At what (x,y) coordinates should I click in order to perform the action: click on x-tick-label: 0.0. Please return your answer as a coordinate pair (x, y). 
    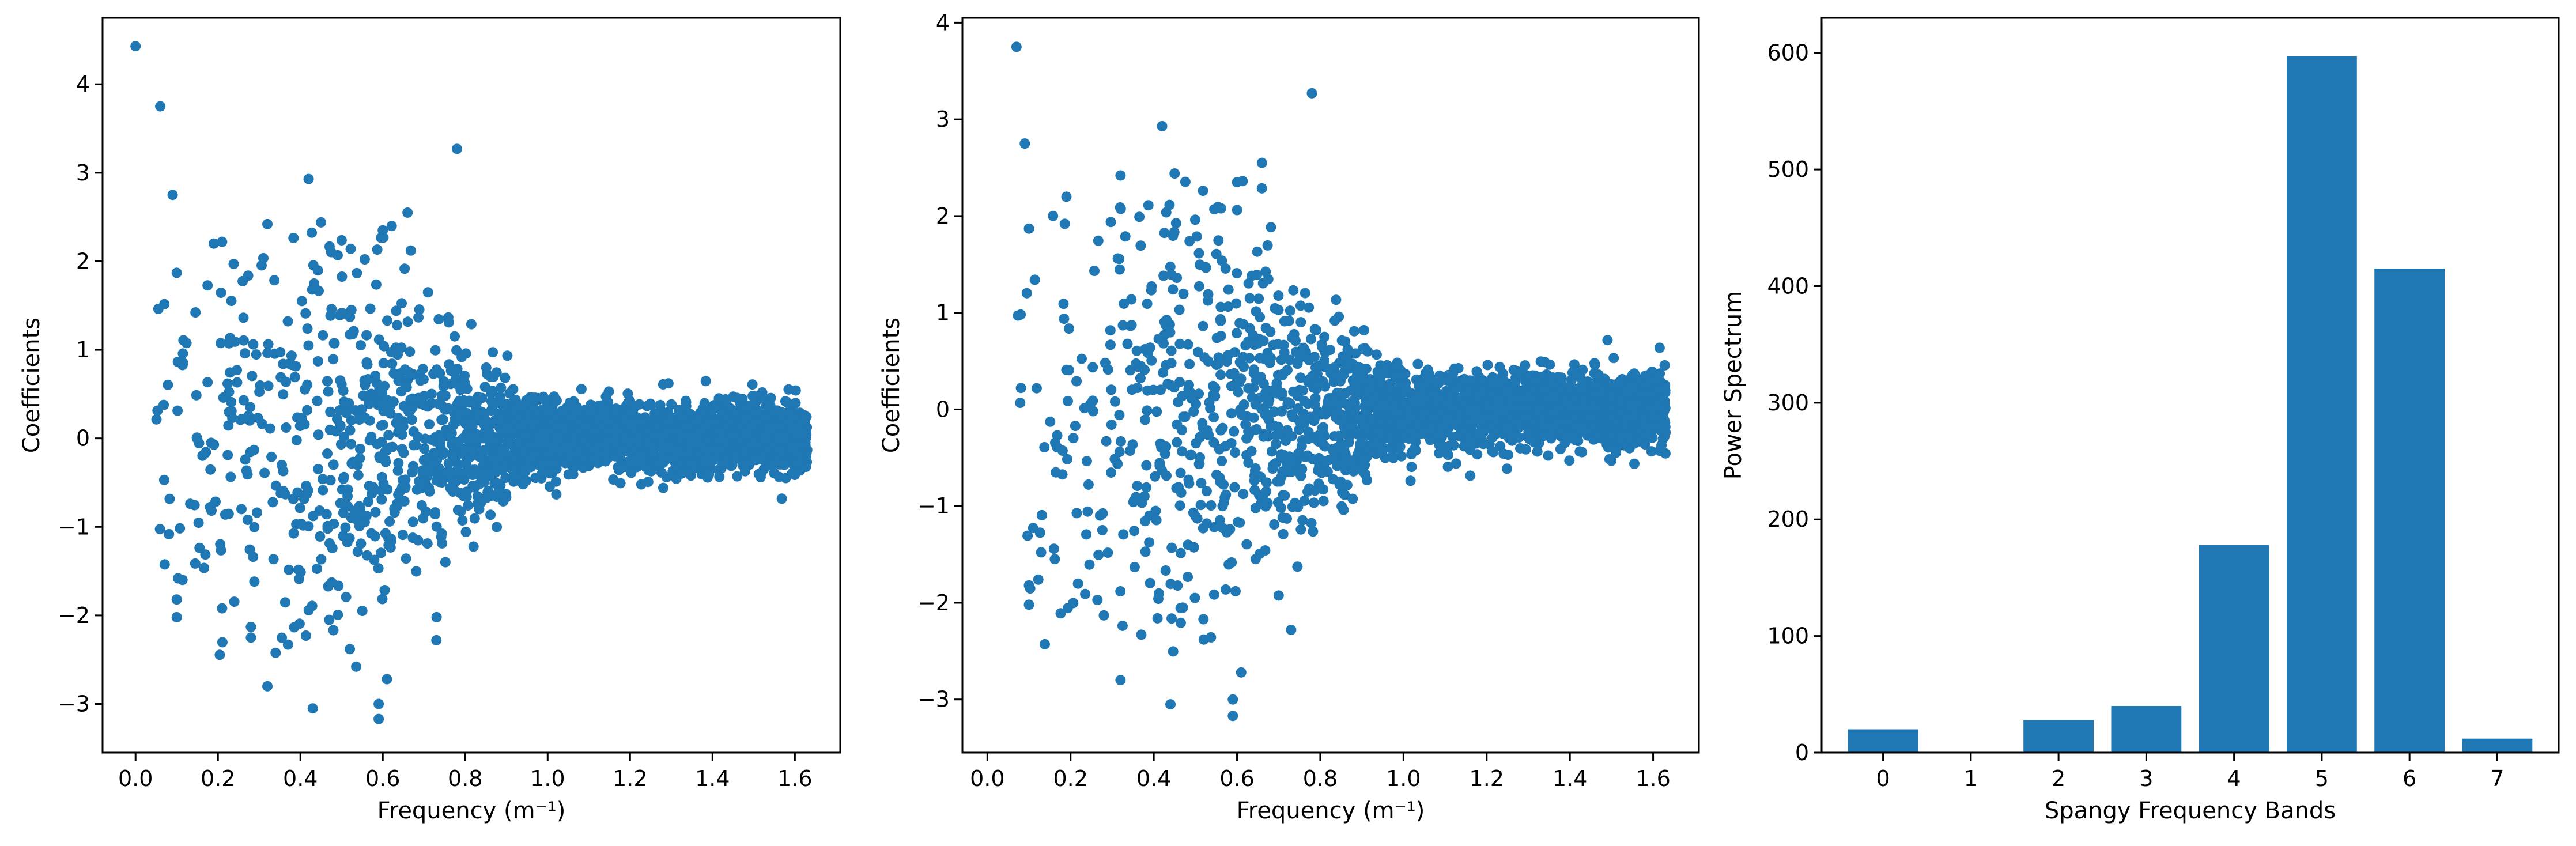
    Looking at the image, I should click on (135, 779).